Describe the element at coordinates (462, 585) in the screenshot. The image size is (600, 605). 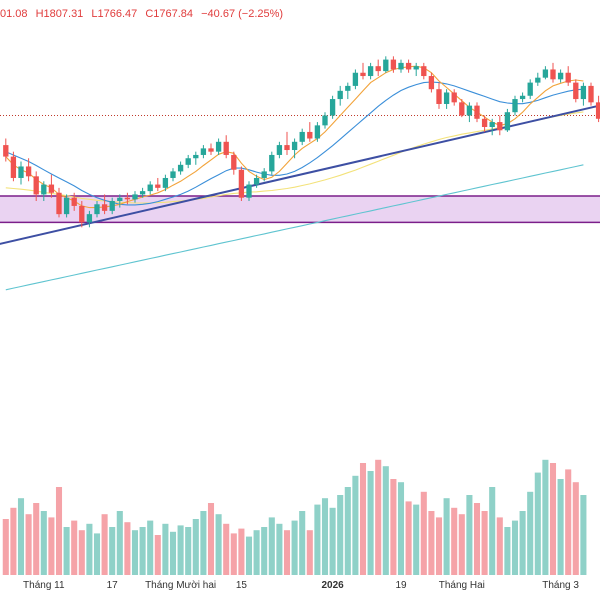
I see `x-axis-tick-label: Tháng Hai` at that location.